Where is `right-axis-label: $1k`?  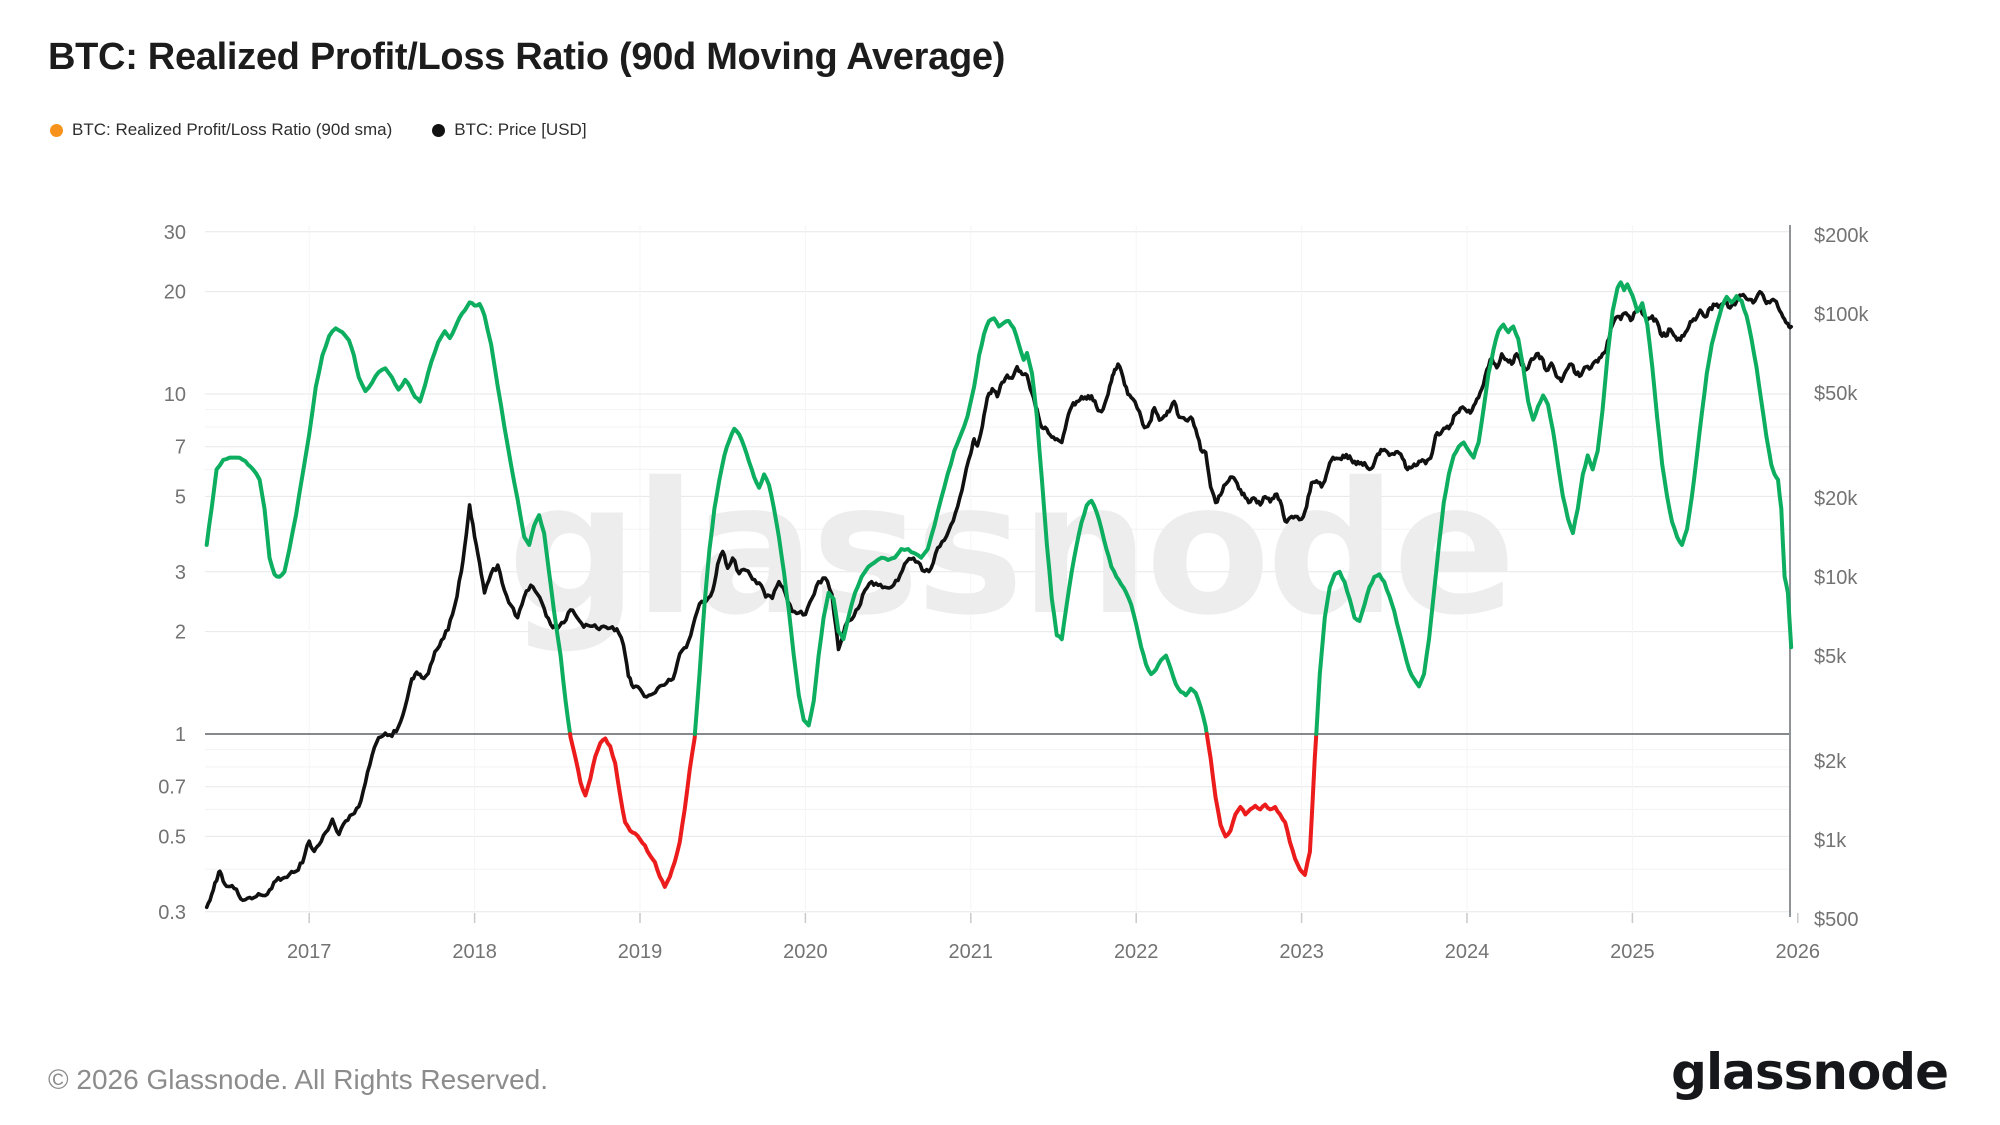
right-axis-label: $1k is located at coordinates (1830, 841).